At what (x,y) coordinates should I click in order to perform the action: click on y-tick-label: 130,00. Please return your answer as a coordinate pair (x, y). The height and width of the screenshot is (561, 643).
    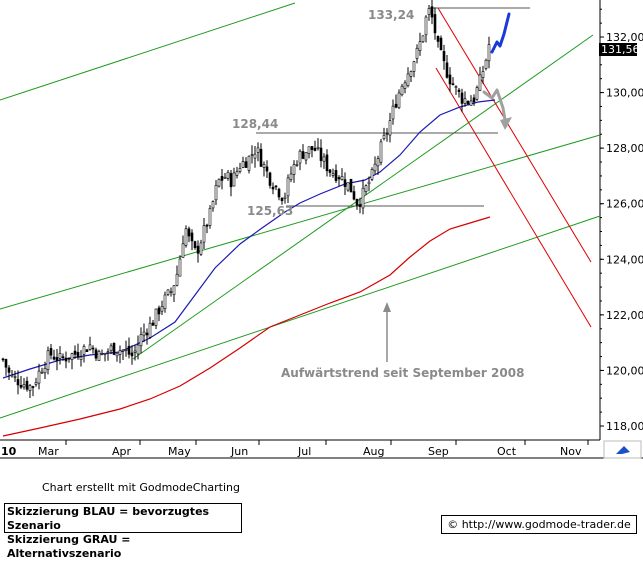
    Looking at the image, I should click on (624, 93).